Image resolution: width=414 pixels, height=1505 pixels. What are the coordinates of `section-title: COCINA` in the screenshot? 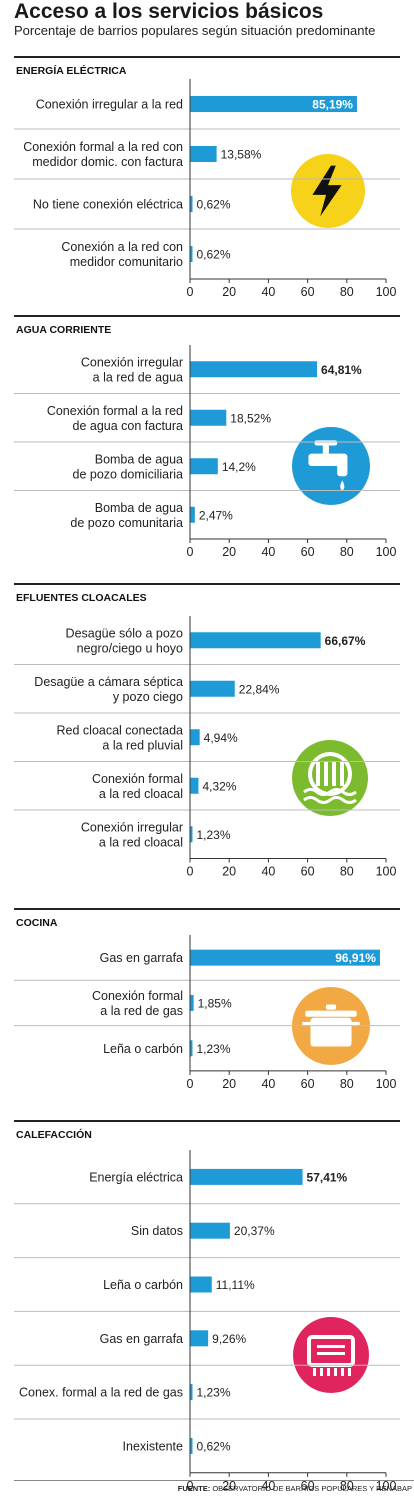 It's located at (37, 923).